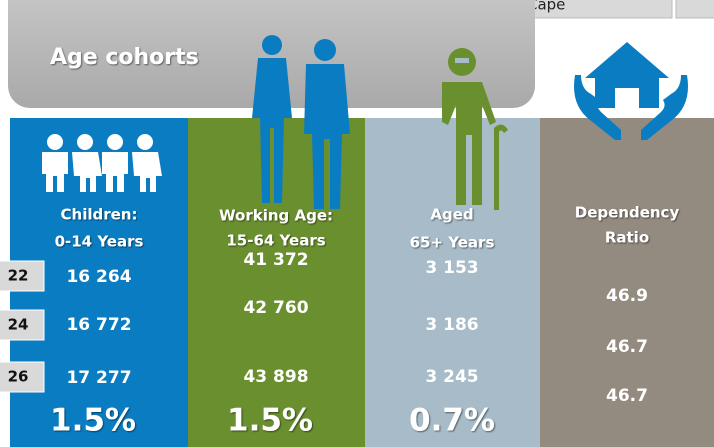 This screenshot has height=447, width=714. What do you see at coordinates (275, 308) in the screenshot?
I see `value: 42 760` at bounding box center [275, 308].